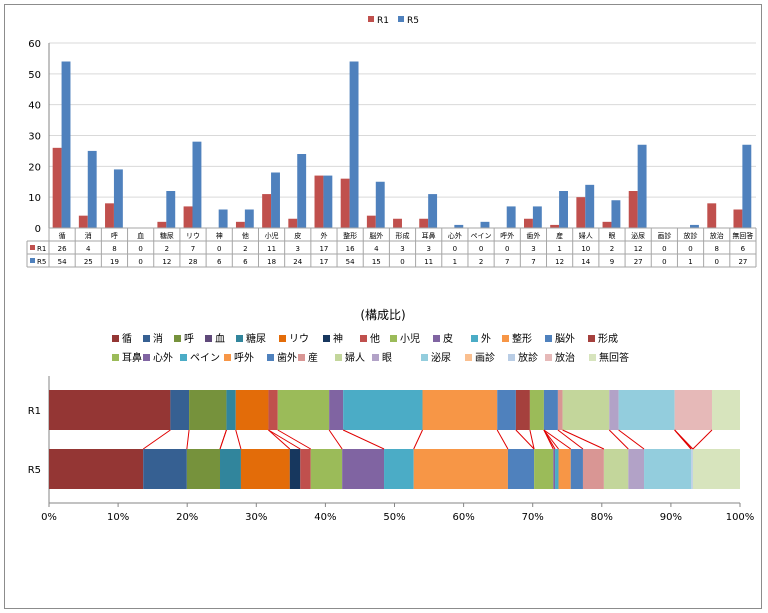 Image resolution: width=768 pixels, height=613 pixels. Describe the element at coordinates (692, 469) in the screenshot. I see `segment-R5-放診` at that location.